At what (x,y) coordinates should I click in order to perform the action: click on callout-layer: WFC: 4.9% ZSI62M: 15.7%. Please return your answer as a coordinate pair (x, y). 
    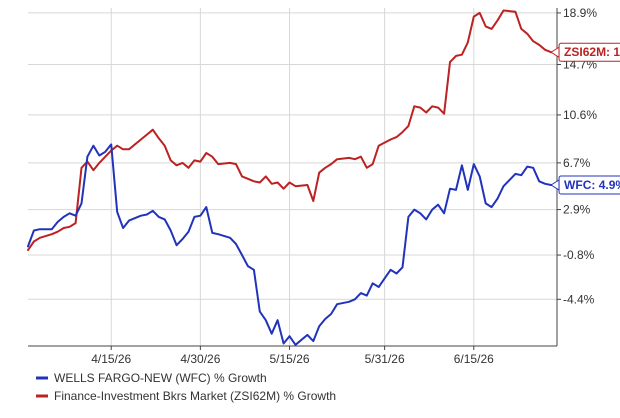
    Looking at the image, I should click on (585, 118).